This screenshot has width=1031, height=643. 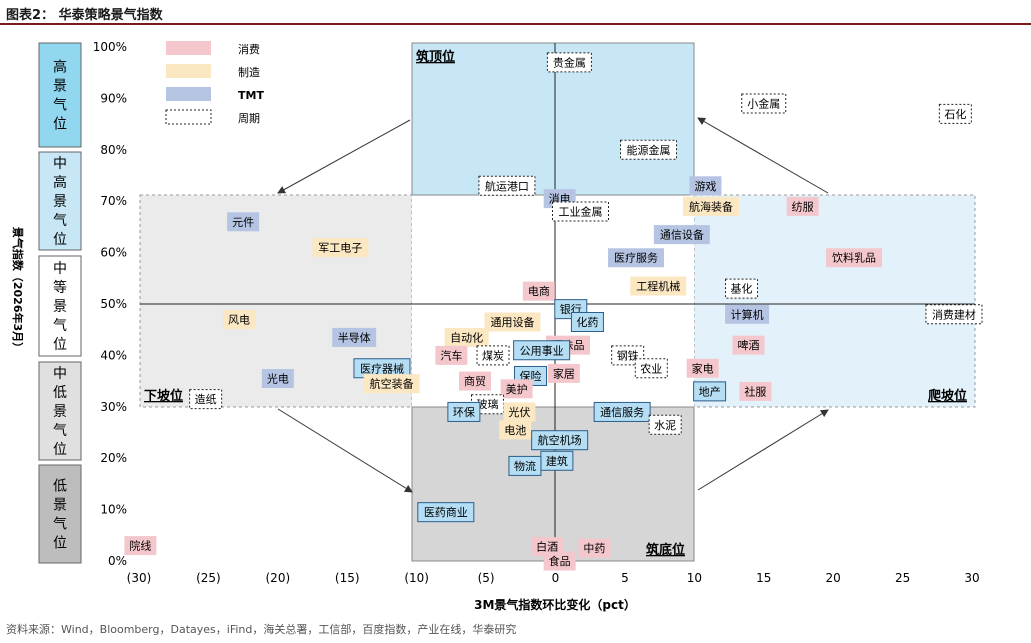 I want to click on data-point: 风电, so click(x=238, y=319).